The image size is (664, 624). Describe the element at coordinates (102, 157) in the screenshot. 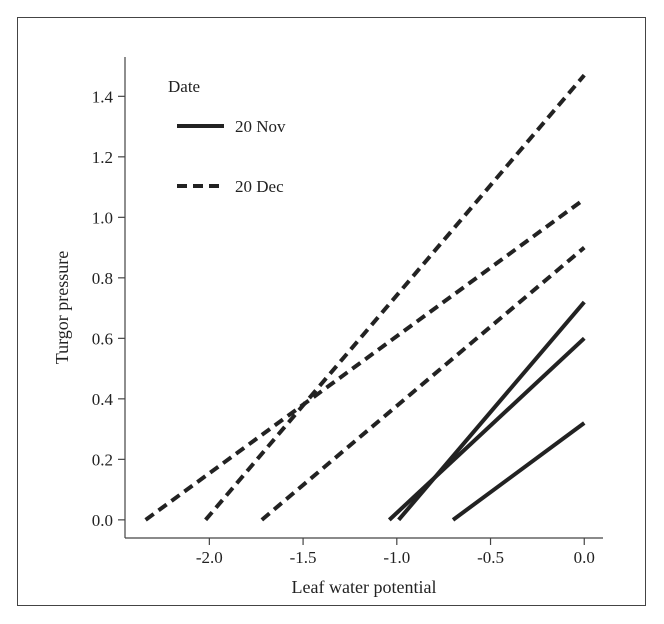

I see `y-tick-label: 1.2` at that location.